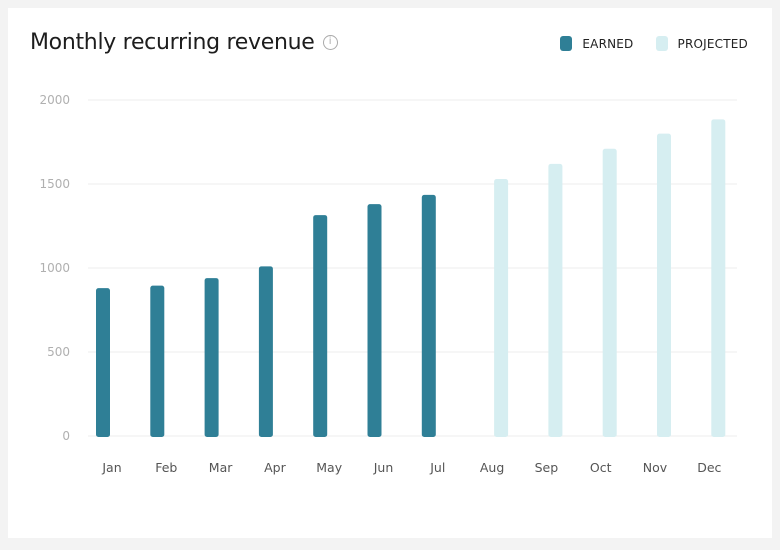 The height and width of the screenshot is (550, 780). I want to click on x-tick-label: Jun, so click(383, 467).